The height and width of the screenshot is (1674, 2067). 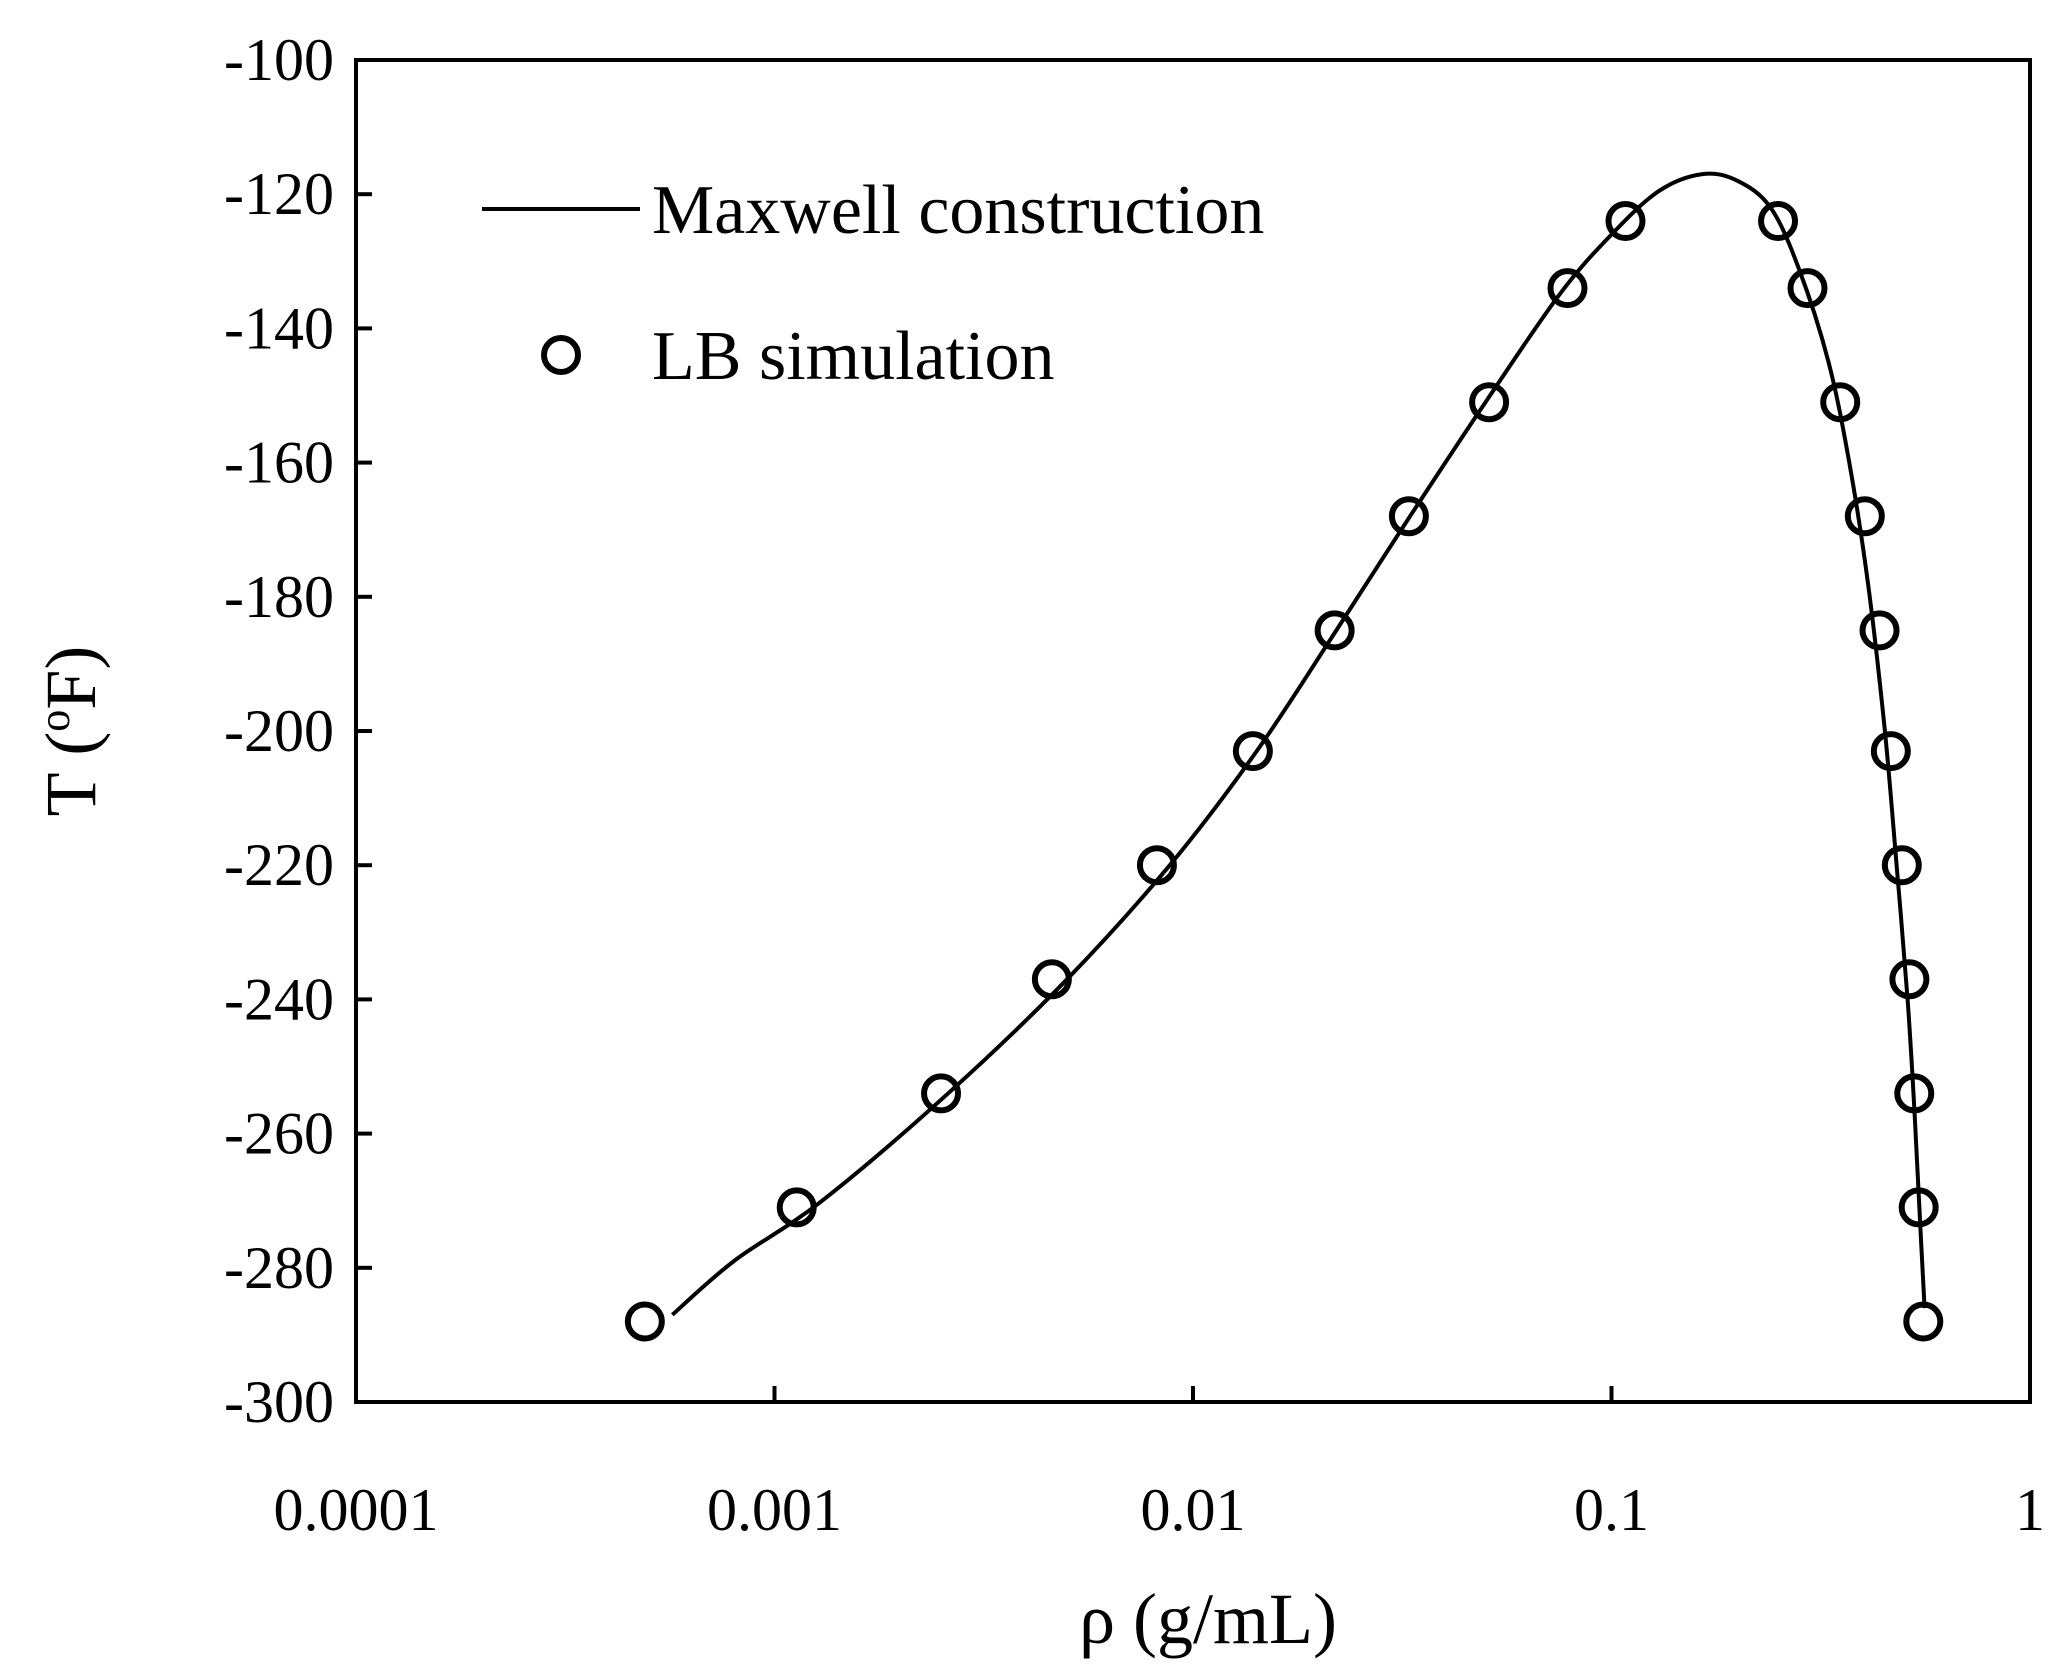 What do you see at coordinates (279, 1402) in the screenshot?
I see `y-tick-label: -300` at bounding box center [279, 1402].